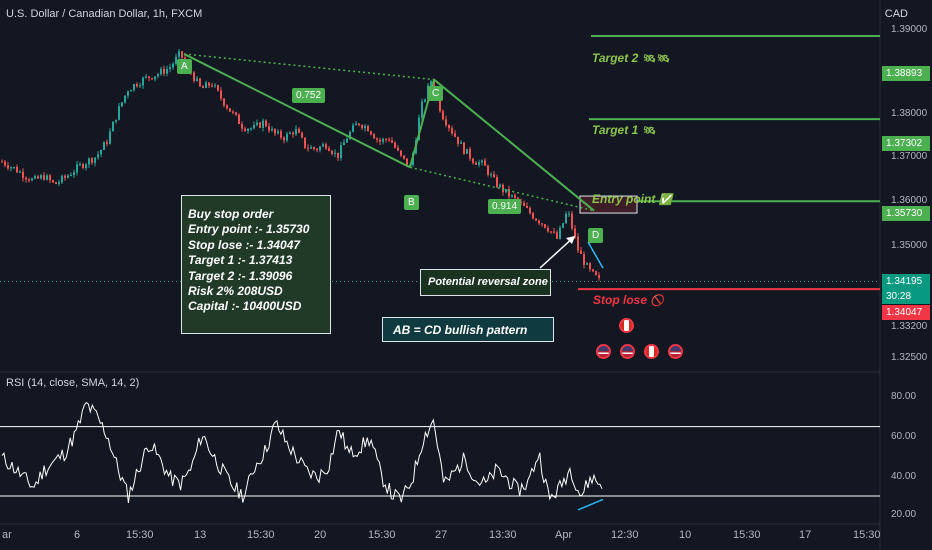 Image resolution: width=932 pixels, height=550 pixels. I want to click on time-axis-label: 15:30, so click(140, 535).